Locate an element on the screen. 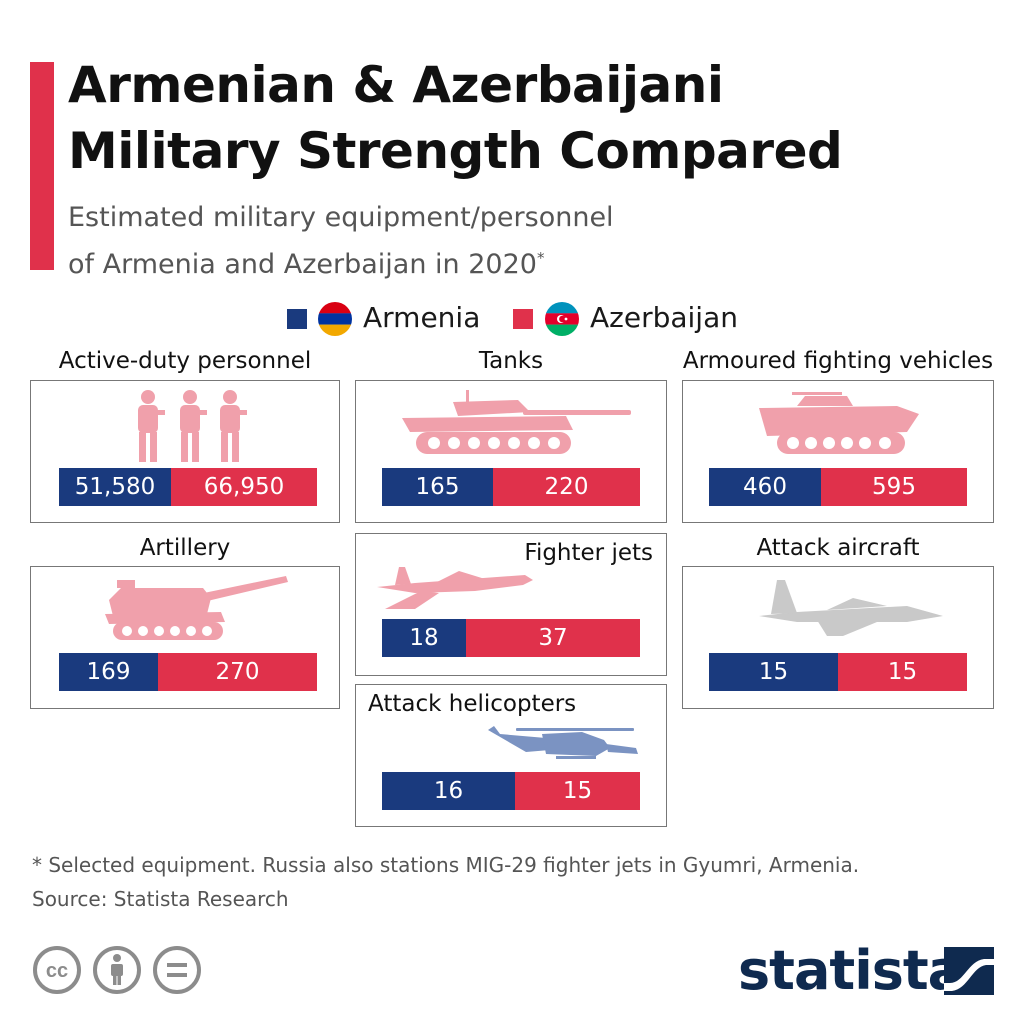 Image resolution: width=1024 pixels, height=1024 pixels. subtitle-line-2: of Armenia and Azerbaijan in 2020 is located at coordinates (302, 264).